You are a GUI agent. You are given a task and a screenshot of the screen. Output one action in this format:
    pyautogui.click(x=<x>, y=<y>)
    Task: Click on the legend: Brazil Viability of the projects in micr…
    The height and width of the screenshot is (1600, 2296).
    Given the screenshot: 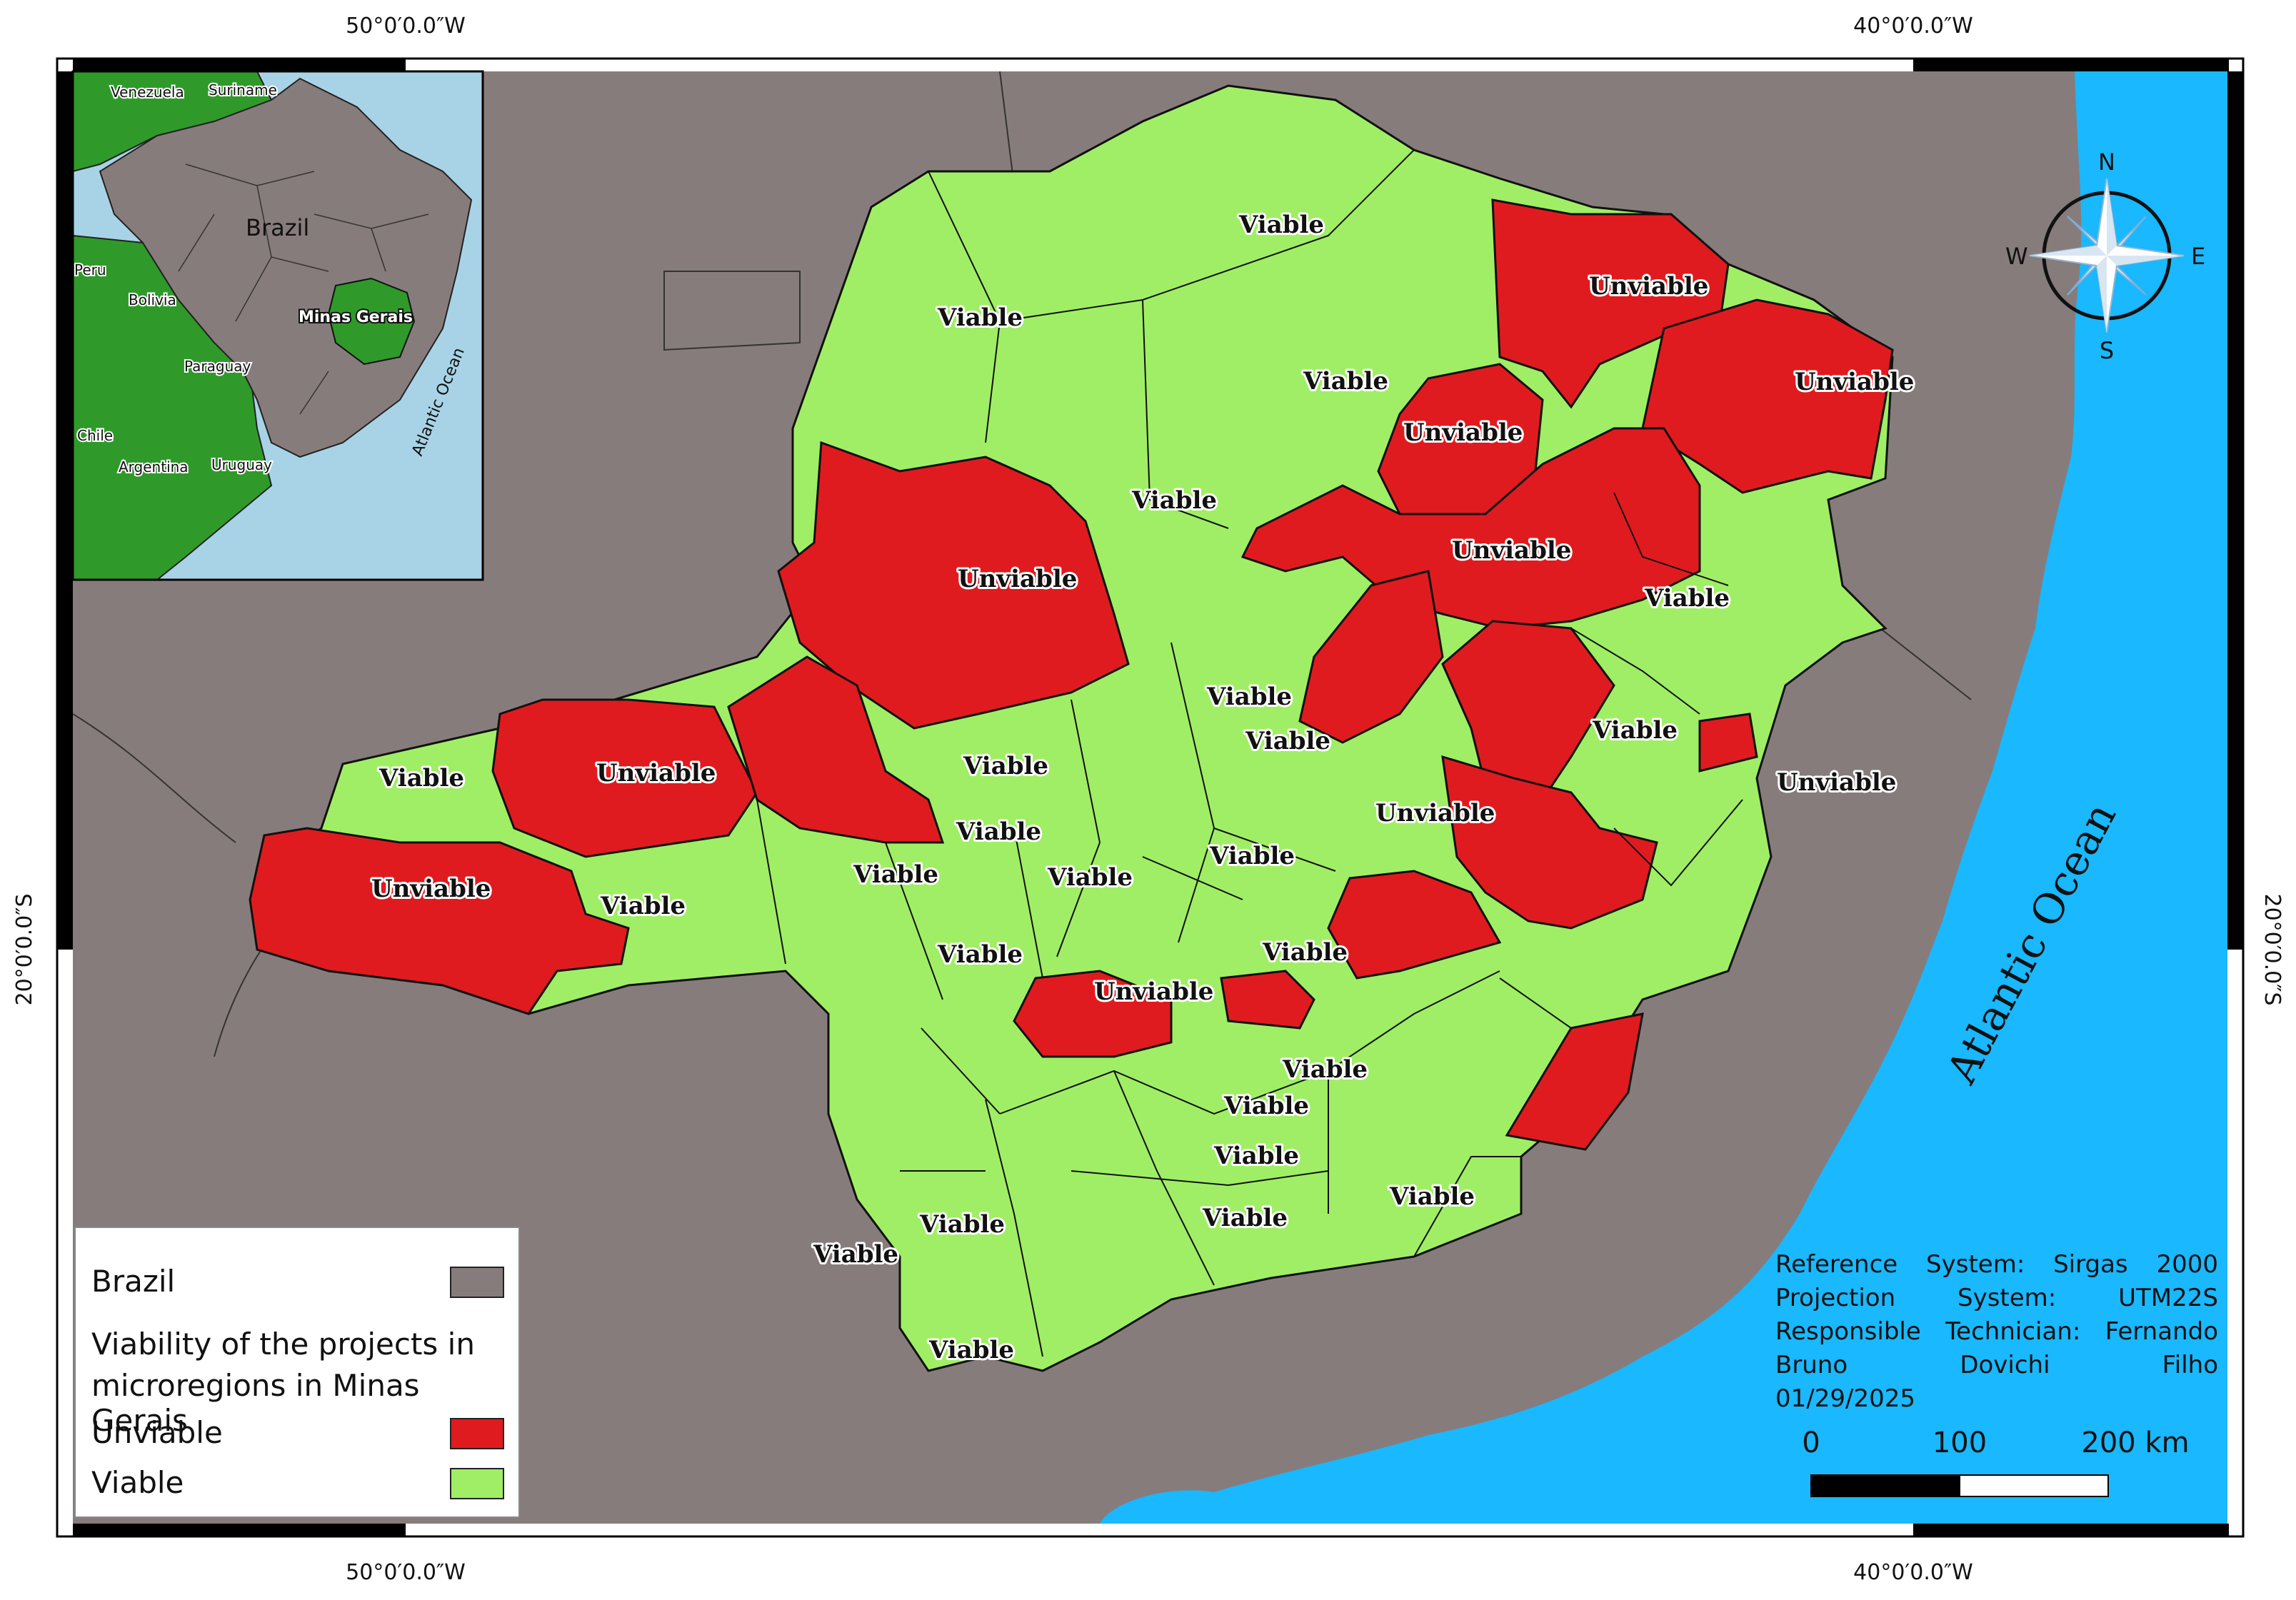 What is the action you would take?
    pyautogui.click(x=297, y=1372)
    